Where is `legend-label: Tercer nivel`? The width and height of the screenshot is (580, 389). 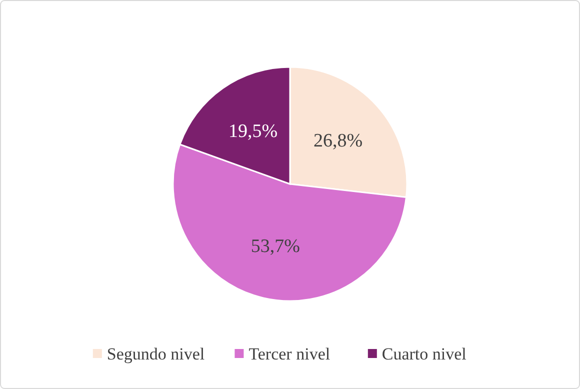
legend-label: Tercer nivel is located at coordinates (289, 354).